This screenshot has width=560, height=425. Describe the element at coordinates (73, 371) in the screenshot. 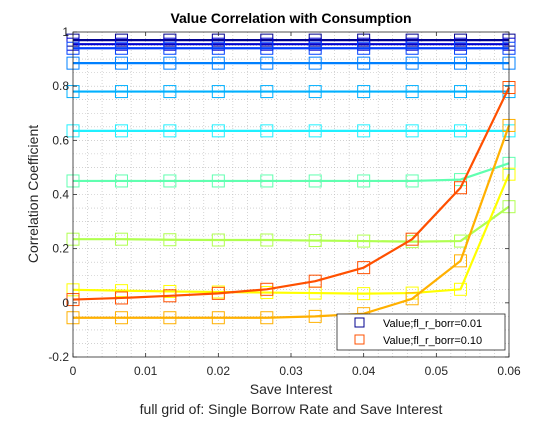

I see `x-tick-label: 0` at that location.